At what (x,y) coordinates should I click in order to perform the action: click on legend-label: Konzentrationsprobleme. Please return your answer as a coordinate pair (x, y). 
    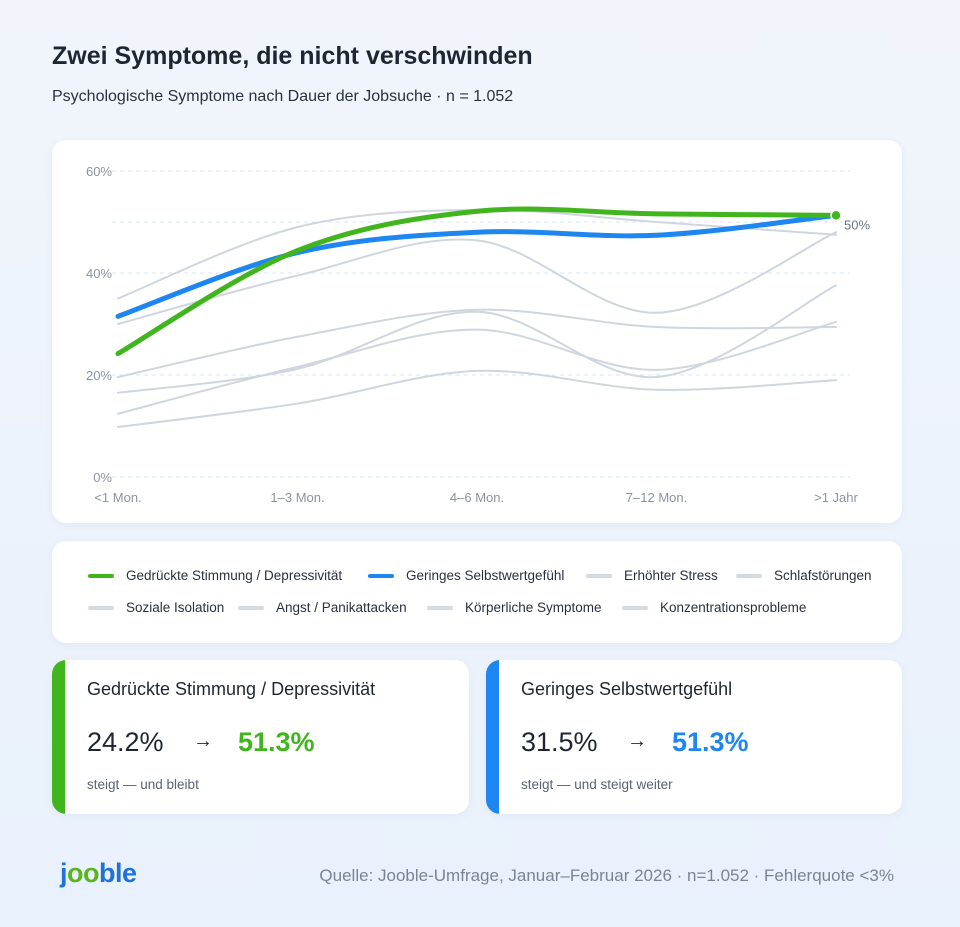
    Looking at the image, I should click on (733, 607).